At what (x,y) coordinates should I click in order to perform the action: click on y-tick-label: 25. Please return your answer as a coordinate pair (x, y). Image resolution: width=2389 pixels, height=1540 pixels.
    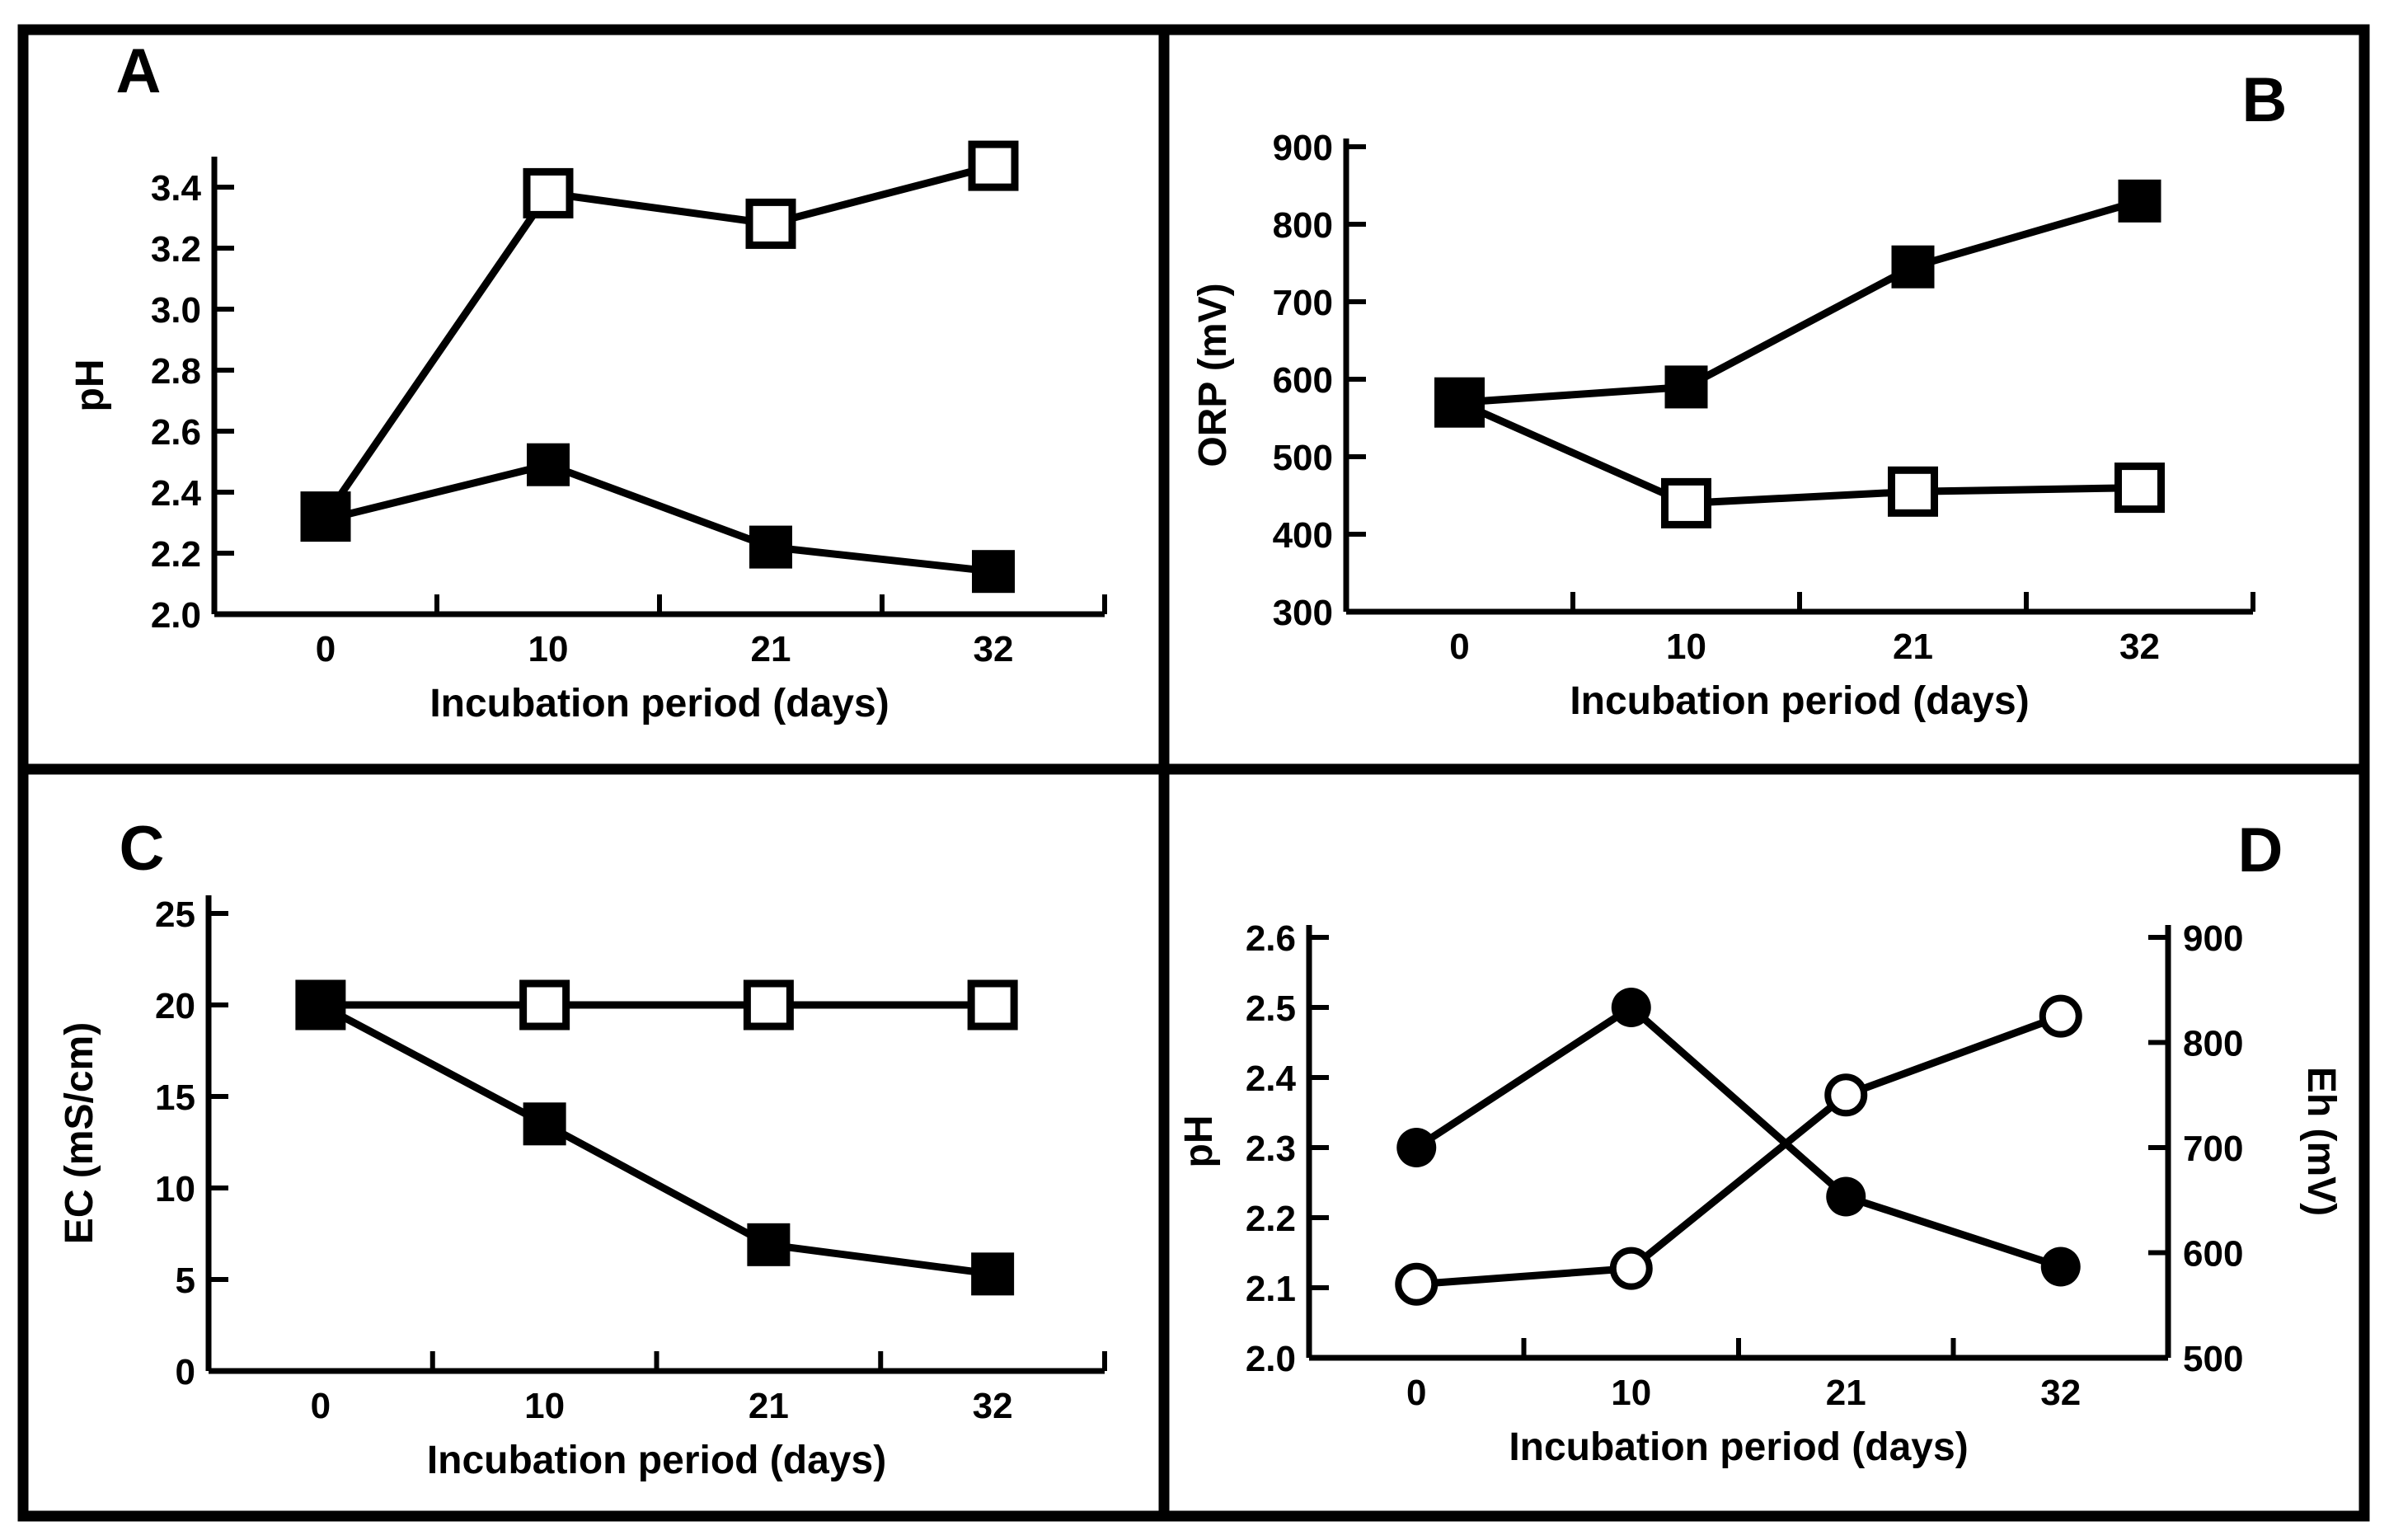
    Looking at the image, I should click on (175, 915).